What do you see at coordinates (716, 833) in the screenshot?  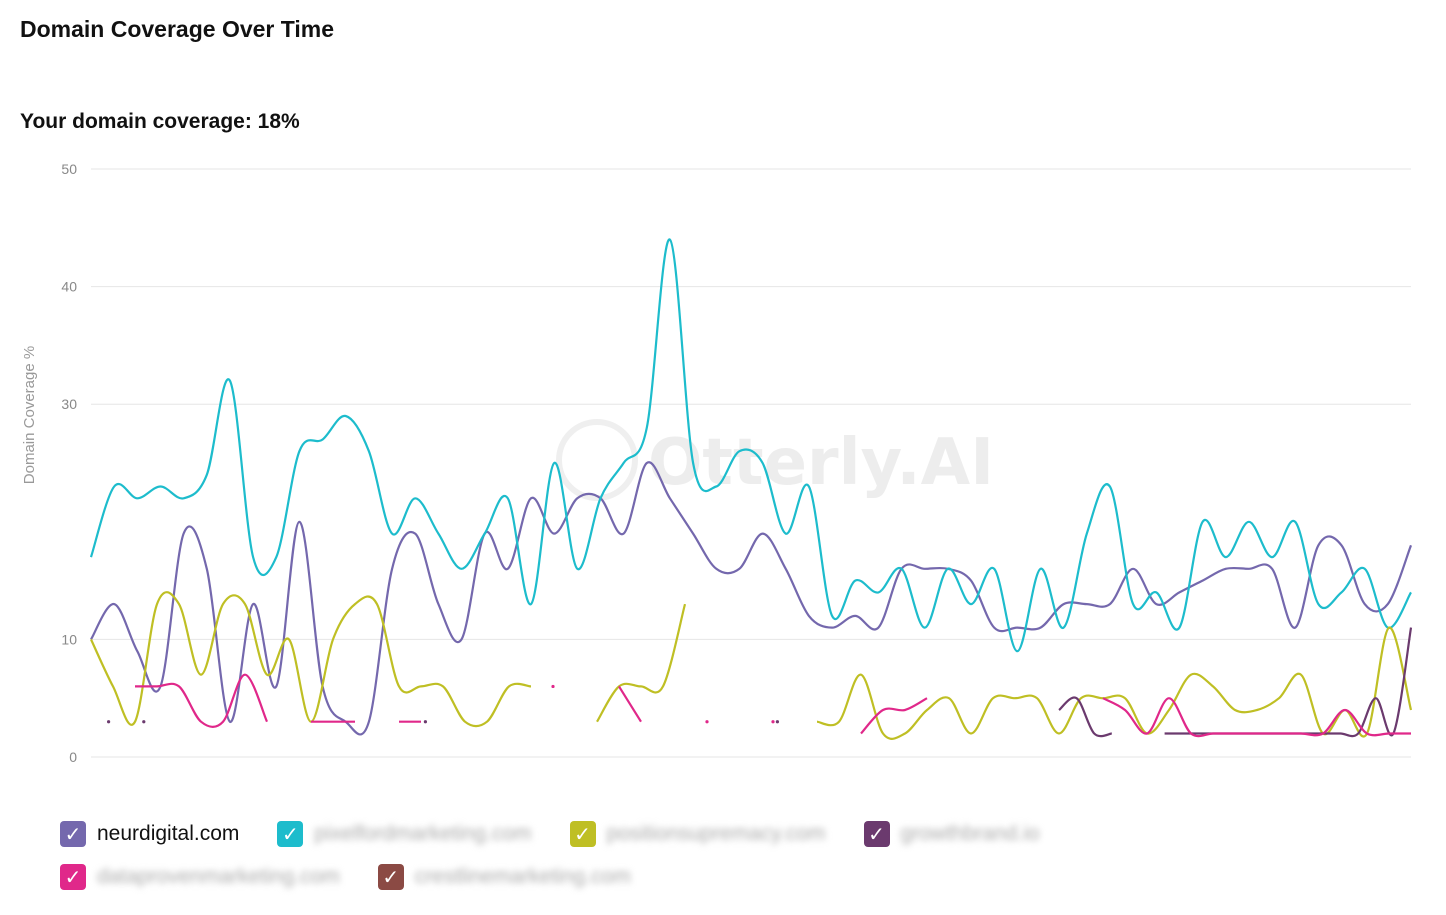 I see `legend-label: positionsupremacy.com` at bounding box center [716, 833].